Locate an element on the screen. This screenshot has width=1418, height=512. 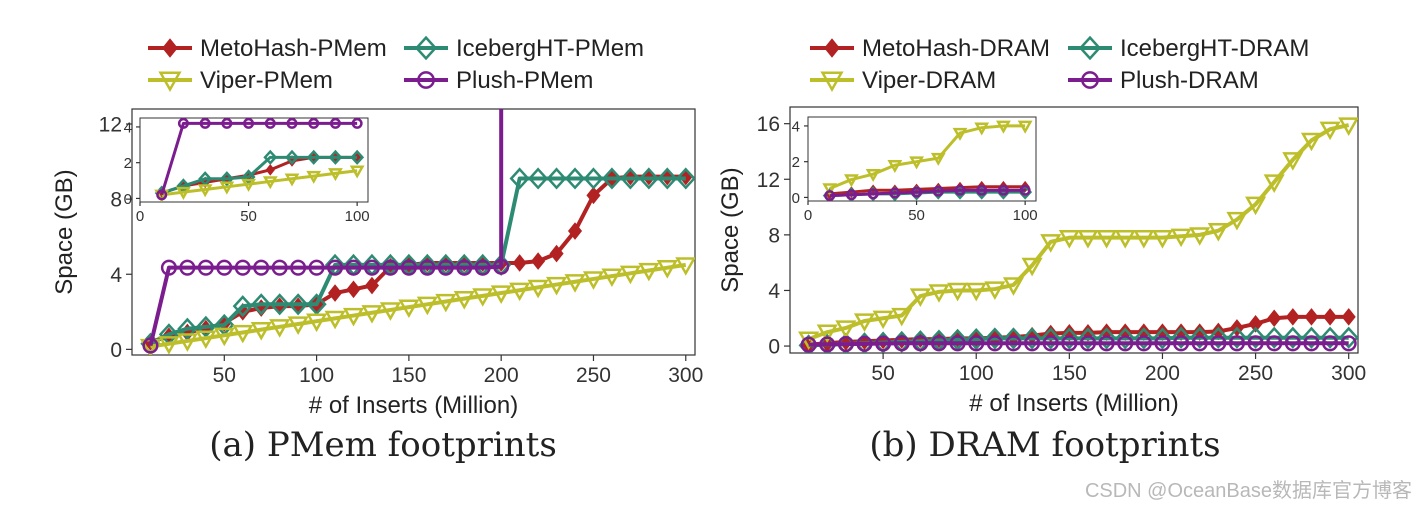
y-tick-label: 12 is located at coordinates (768, 180).